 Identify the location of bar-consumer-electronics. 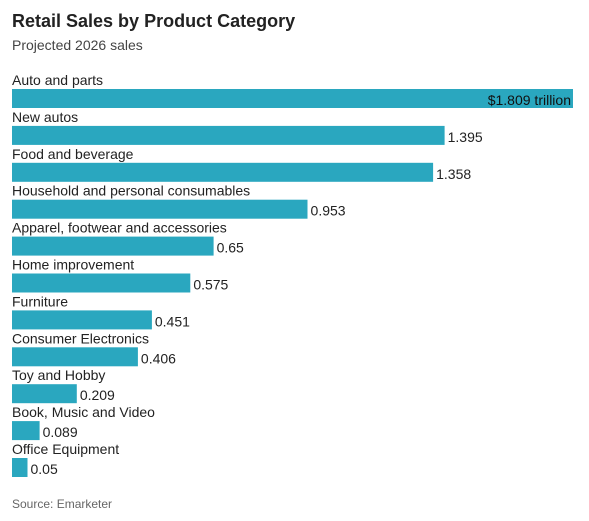
(75, 357).